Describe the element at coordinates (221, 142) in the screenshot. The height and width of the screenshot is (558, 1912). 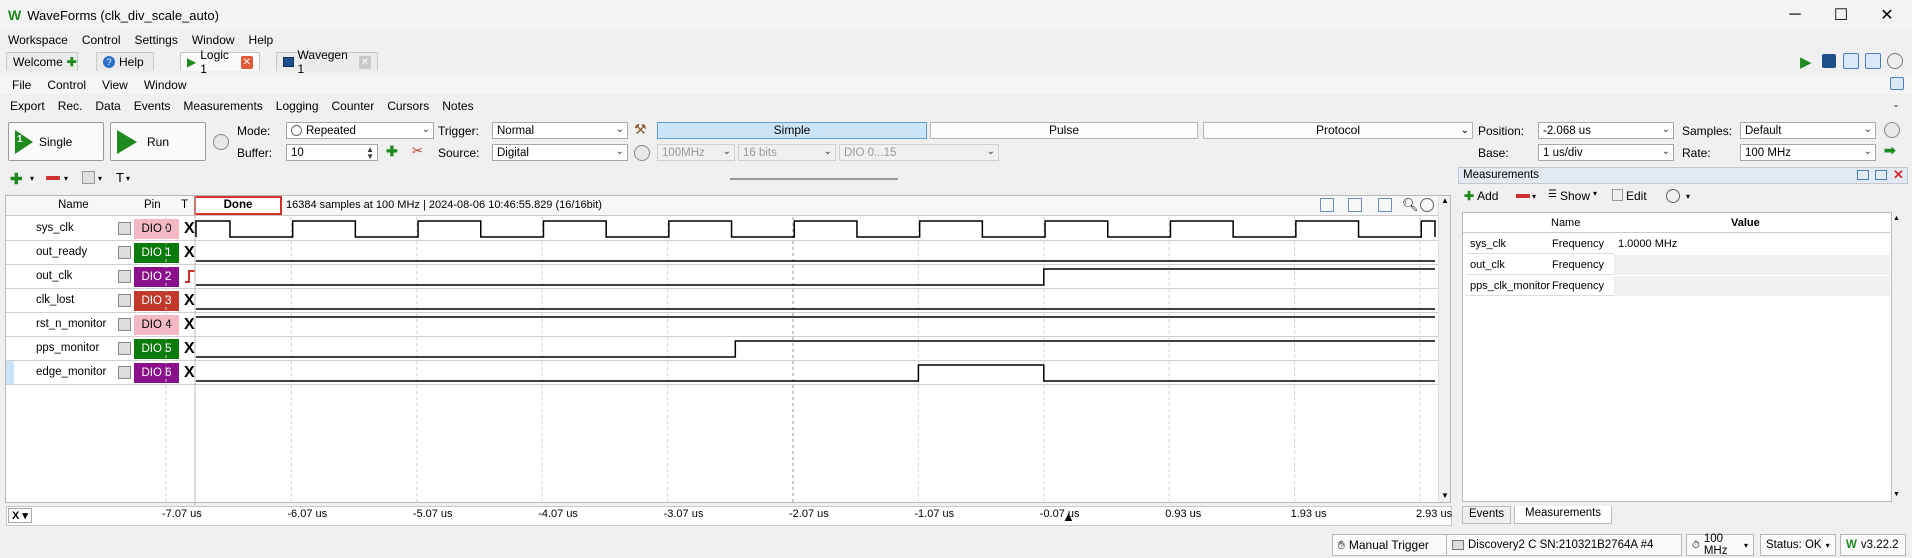
I see `acquisition-settings-gear-icon` at that location.